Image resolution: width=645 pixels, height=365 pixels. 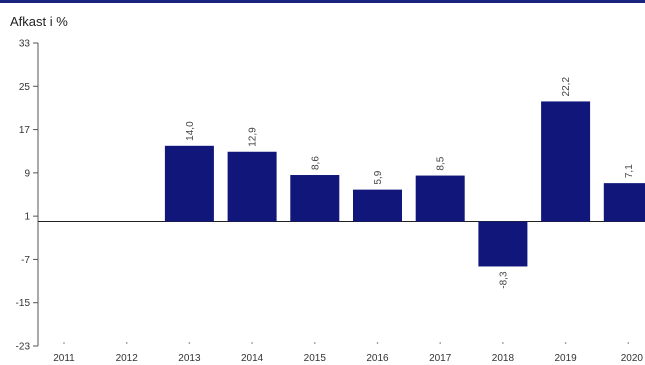 What do you see at coordinates (25, 130) in the screenshot?
I see `y-tick-label: 17` at bounding box center [25, 130].